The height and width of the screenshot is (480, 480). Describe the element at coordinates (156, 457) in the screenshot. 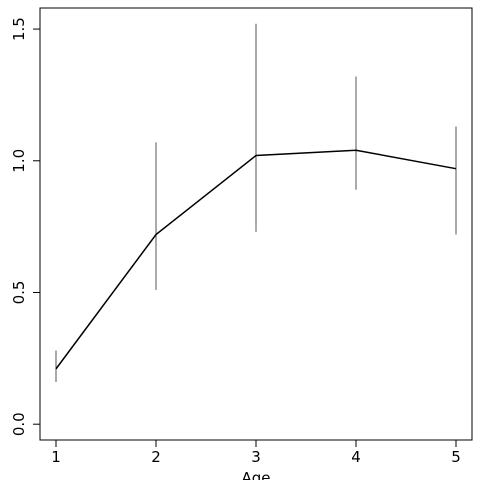

I see `x-tick-label: 2` at that location.